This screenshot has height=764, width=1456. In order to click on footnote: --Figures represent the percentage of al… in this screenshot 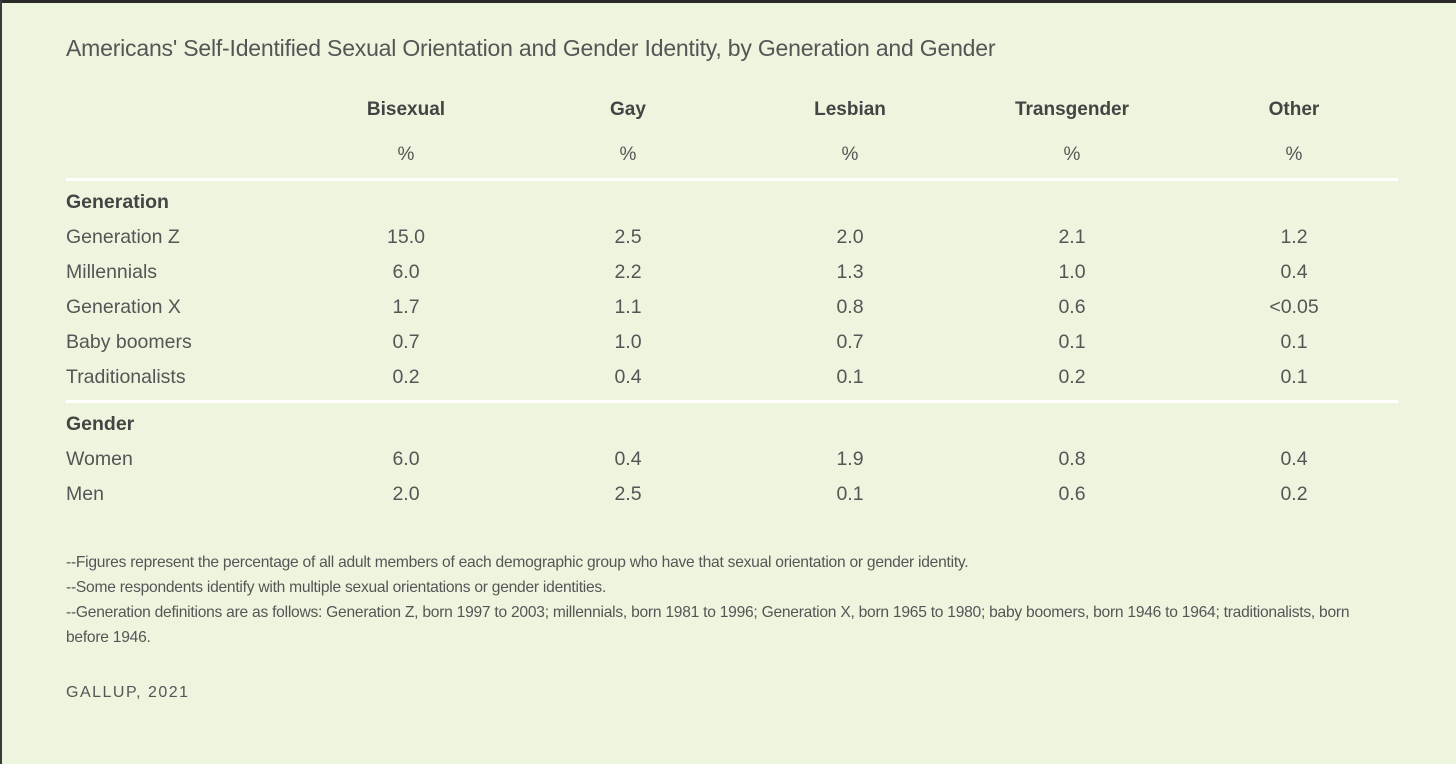, I will do `click(517, 562)`.